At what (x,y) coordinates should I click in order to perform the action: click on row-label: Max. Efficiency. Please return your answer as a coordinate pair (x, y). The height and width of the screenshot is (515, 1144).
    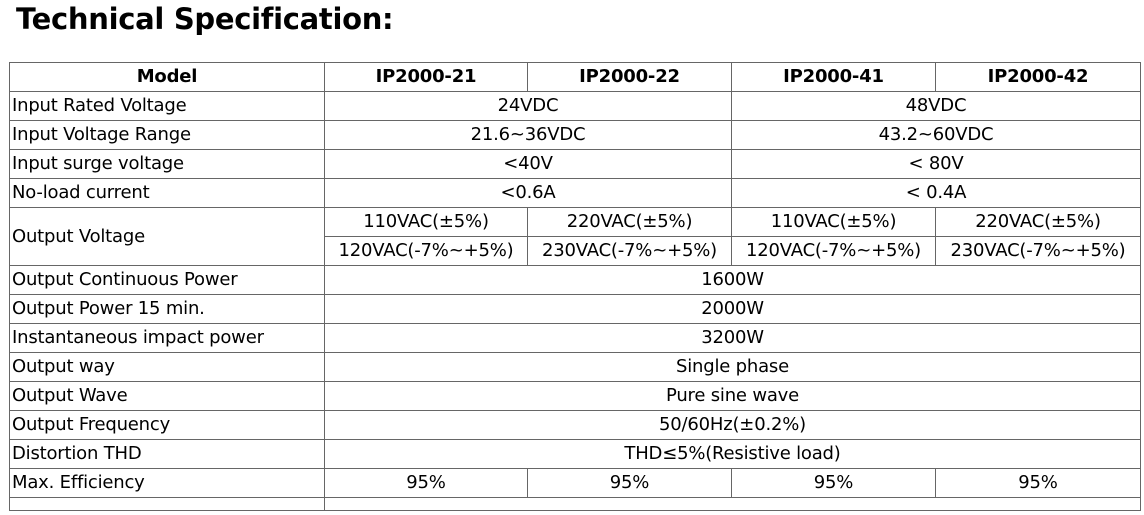
    Looking at the image, I should click on (167, 483).